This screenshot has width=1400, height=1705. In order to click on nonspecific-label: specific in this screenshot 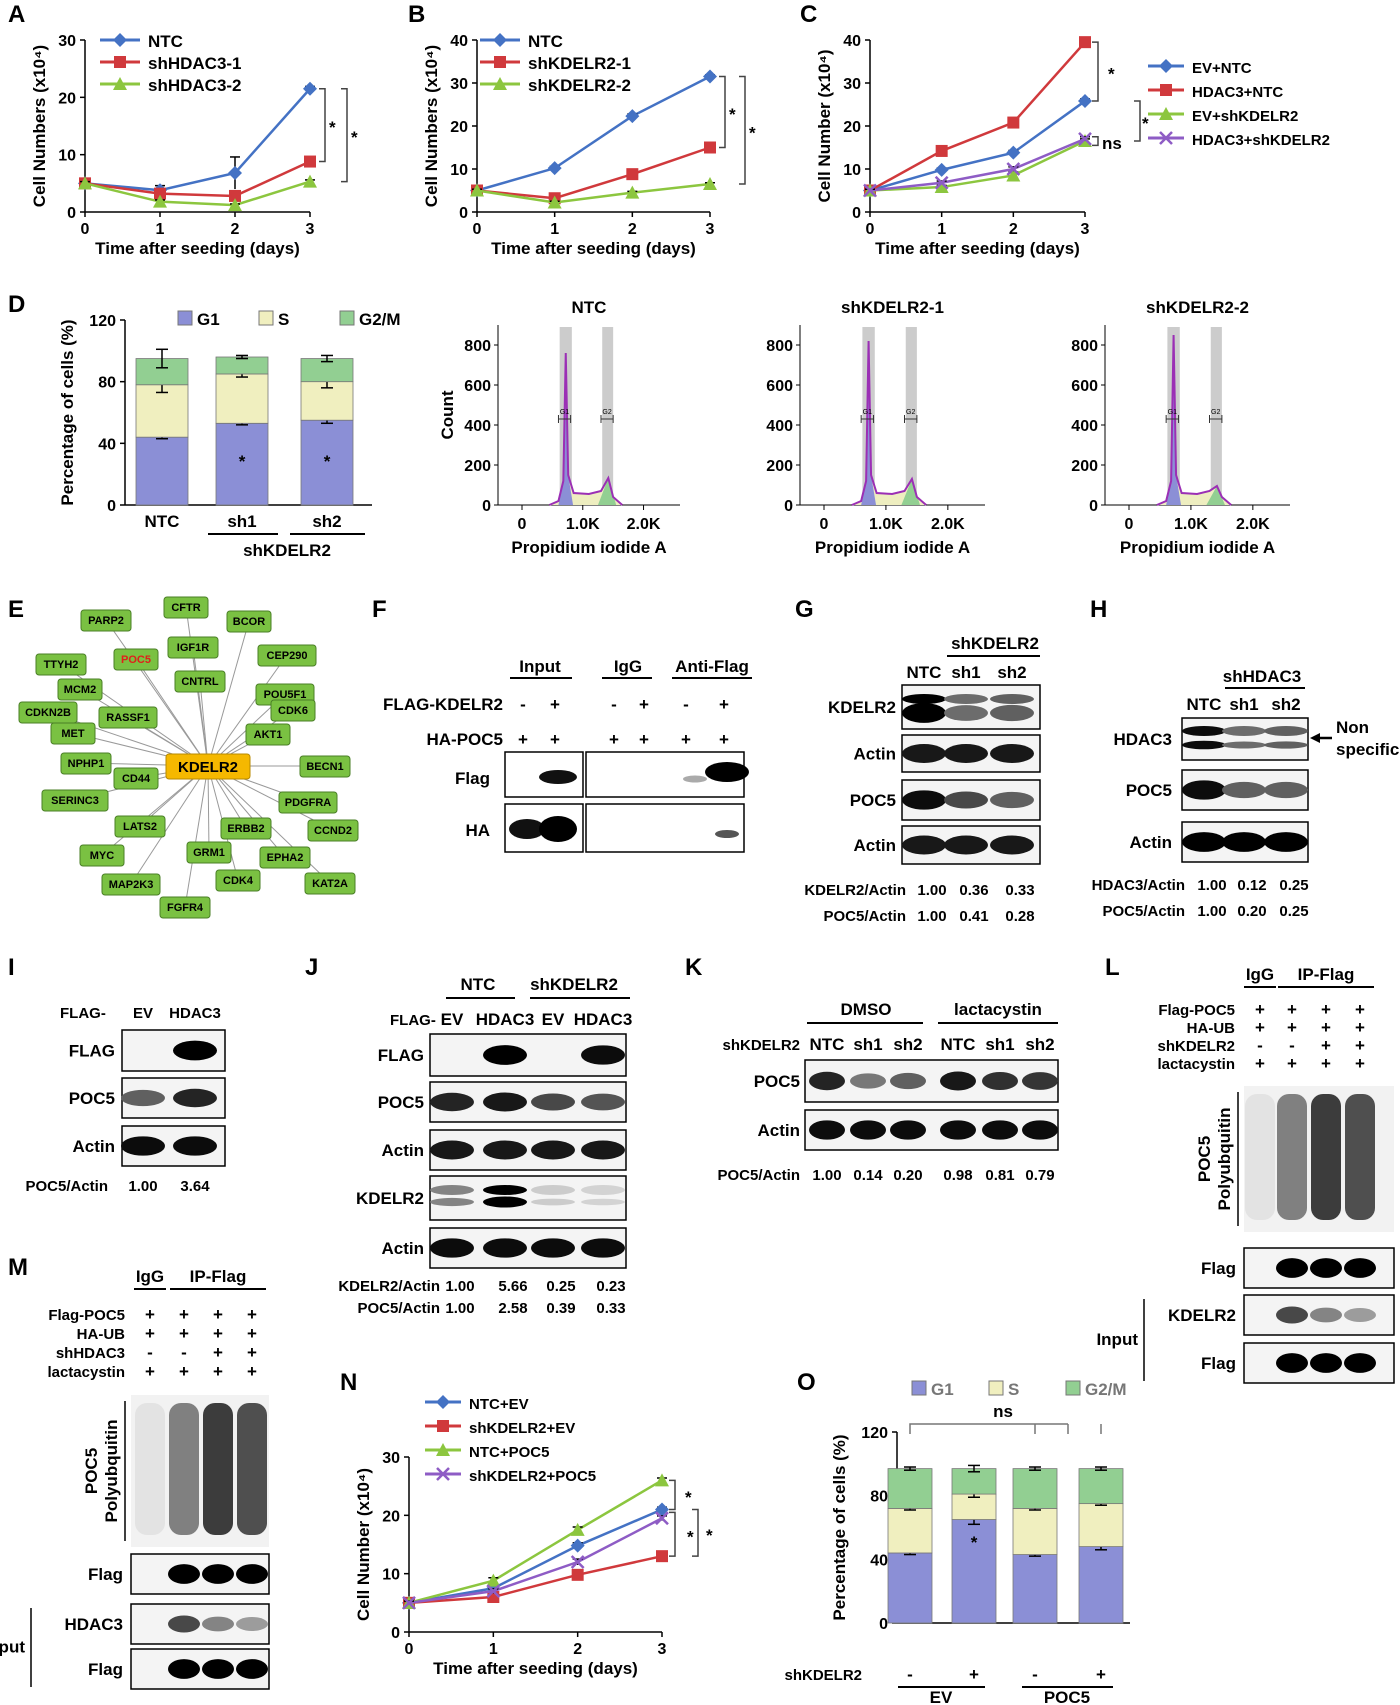, I will do `click(1367, 749)`.